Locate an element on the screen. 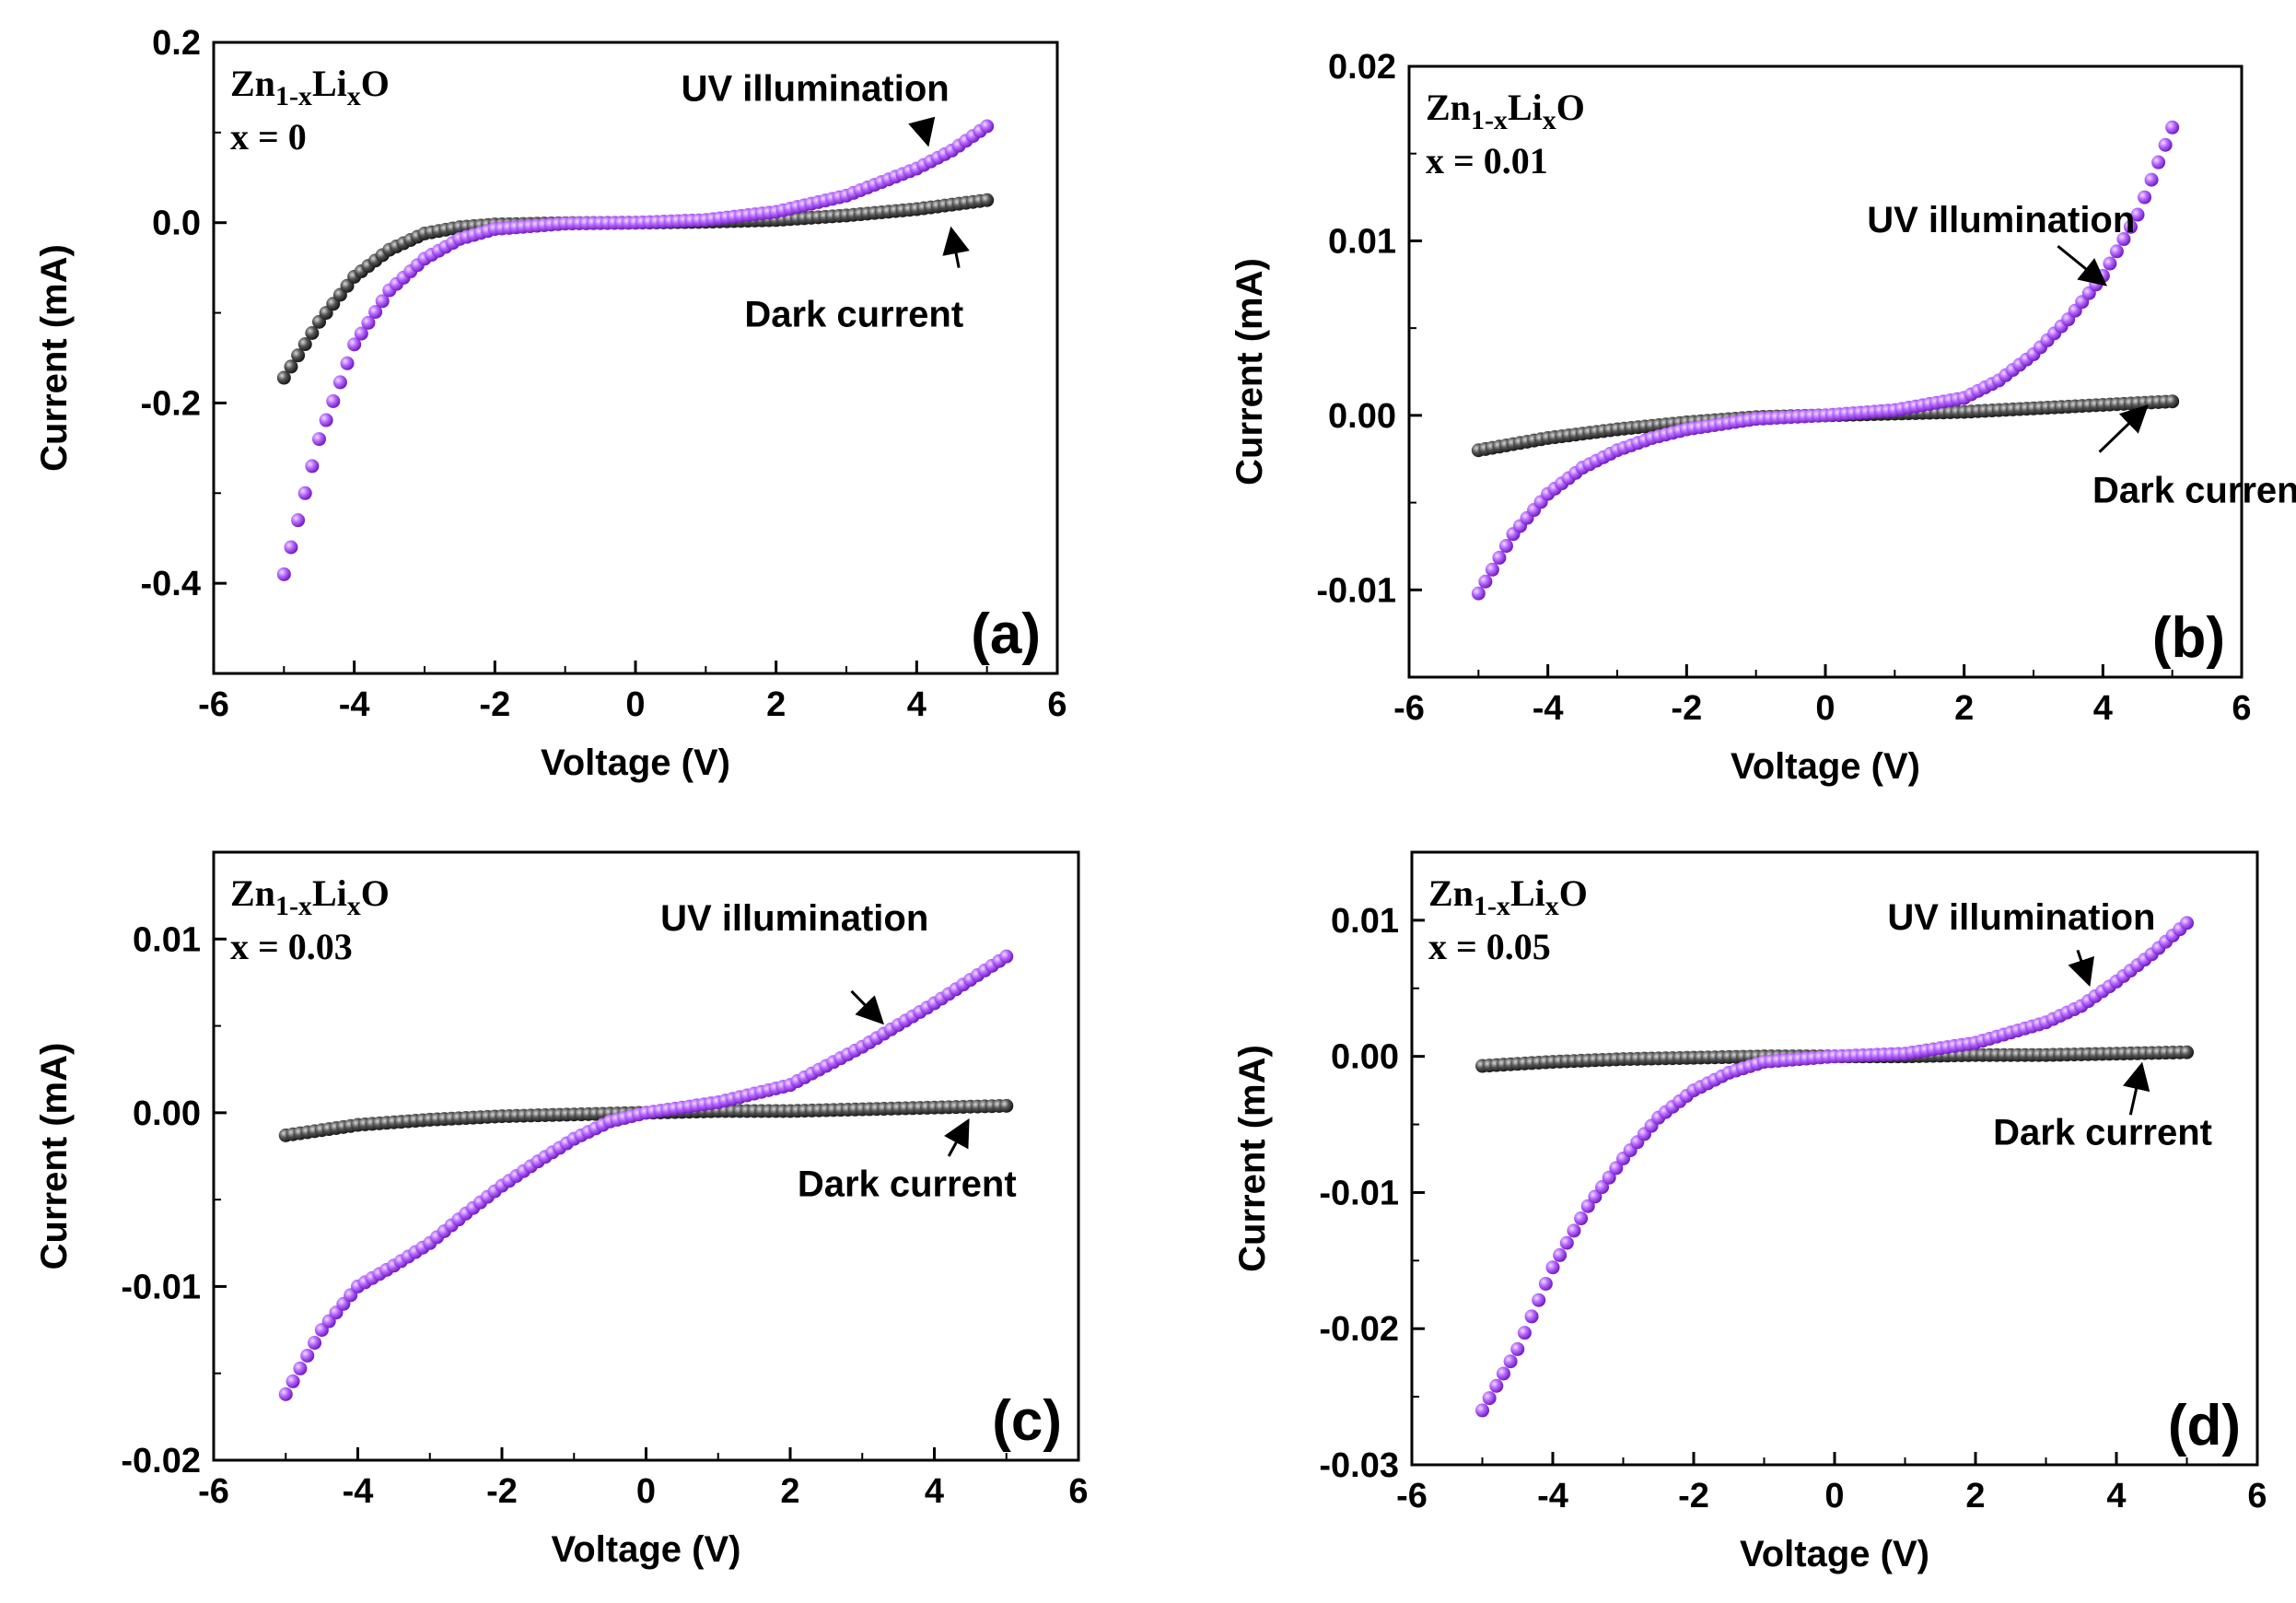  composition-label: x = 0 is located at coordinates (268, 137).